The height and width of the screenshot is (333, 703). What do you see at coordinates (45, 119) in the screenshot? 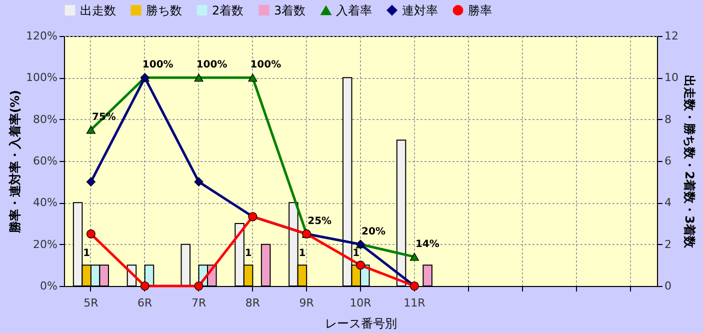
I see `y-tick-label: 80%` at bounding box center [45, 119].